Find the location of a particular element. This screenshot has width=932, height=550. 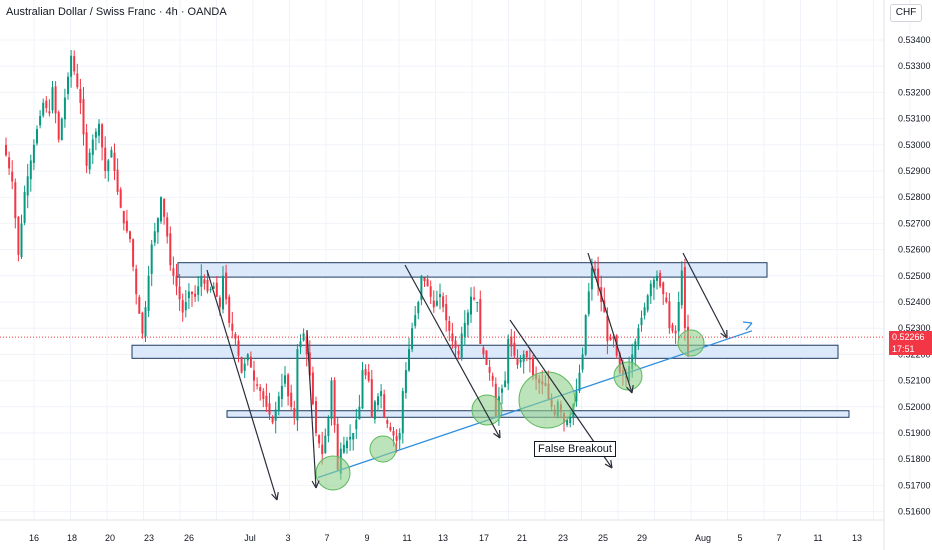

price-tick-label: 0.52800 is located at coordinates (914, 197).